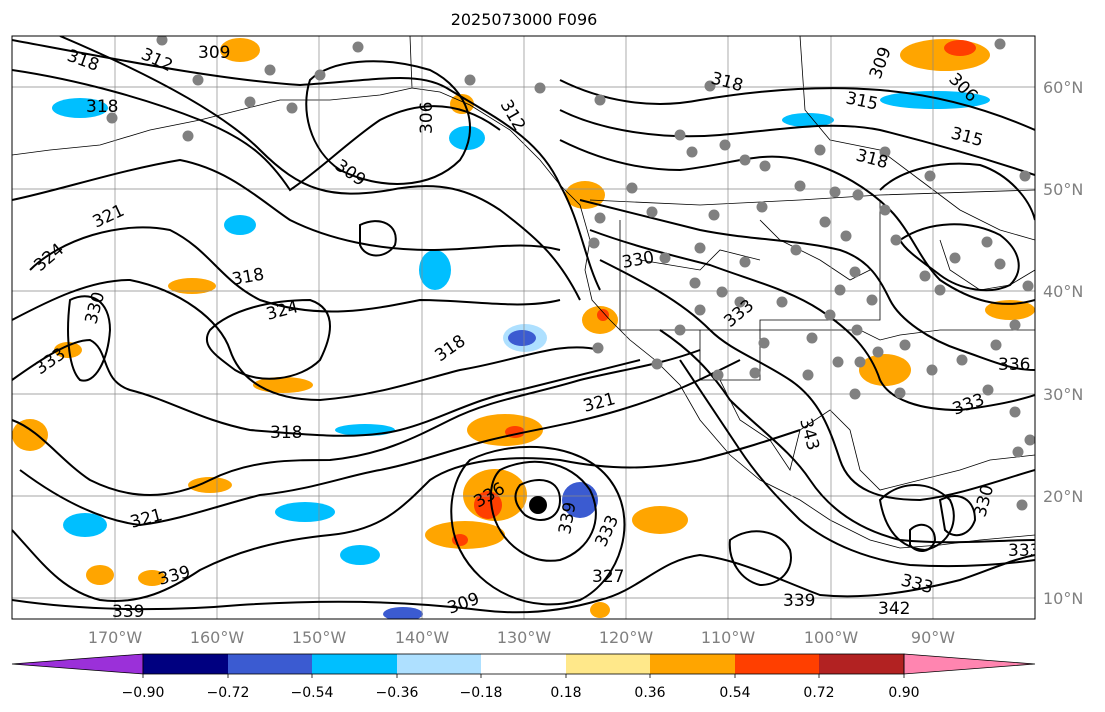 The image size is (1105, 712). I want to click on colorbar-tick: 0.90, so click(903, 693).